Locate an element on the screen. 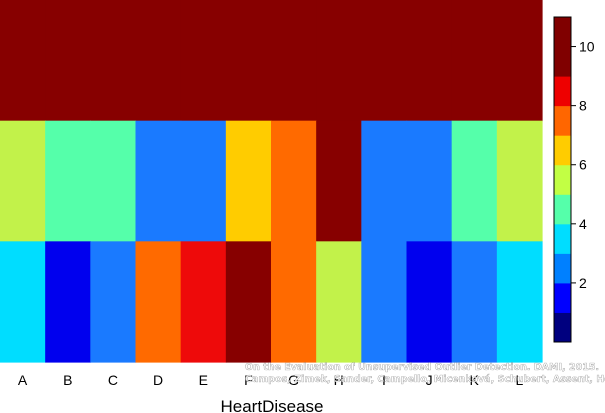 This screenshot has height=413, width=605. x-tick-labels: A B C D E F G H I J K L is located at coordinates (271, 380).